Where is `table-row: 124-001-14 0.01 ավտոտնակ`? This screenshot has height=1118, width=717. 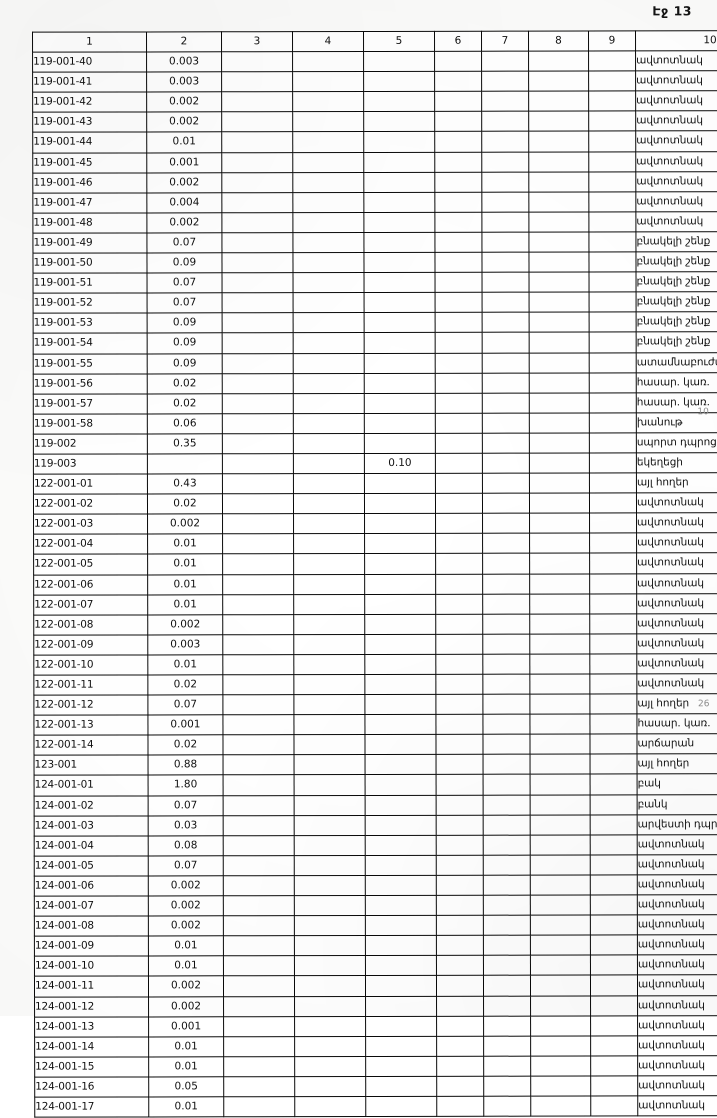
table-row: 124-001-14 0.01 ավտոտնակ is located at coordinates (375, 1046).